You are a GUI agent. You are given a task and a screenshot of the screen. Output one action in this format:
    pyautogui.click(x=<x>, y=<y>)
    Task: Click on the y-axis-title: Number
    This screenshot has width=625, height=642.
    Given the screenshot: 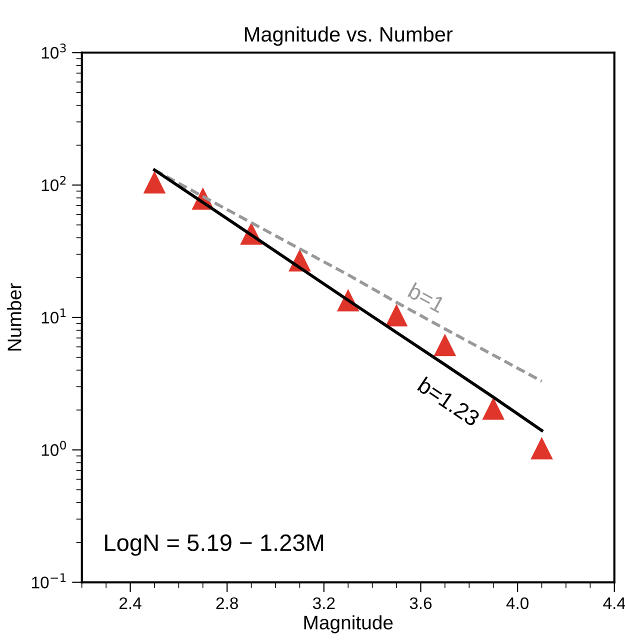 What is the action you would take?
    pyautogui.click(x=14, y=316)
    